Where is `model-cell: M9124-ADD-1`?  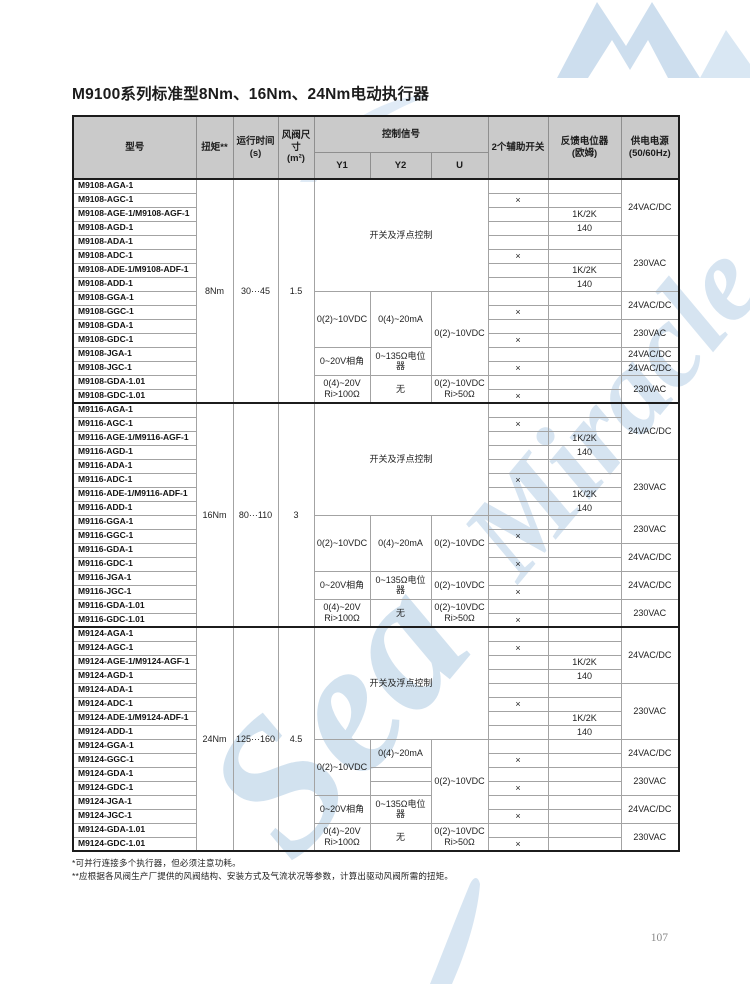 model-cell: M9124-ADD-1 is located at coordinates (134, 732).